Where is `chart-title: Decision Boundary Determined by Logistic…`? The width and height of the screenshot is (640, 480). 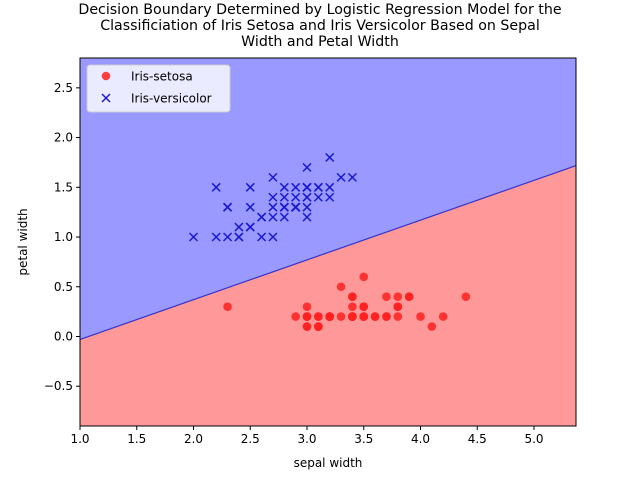 chart-title: Decision Boundary Determined by Logistic… is located at coordinates (319, 26).